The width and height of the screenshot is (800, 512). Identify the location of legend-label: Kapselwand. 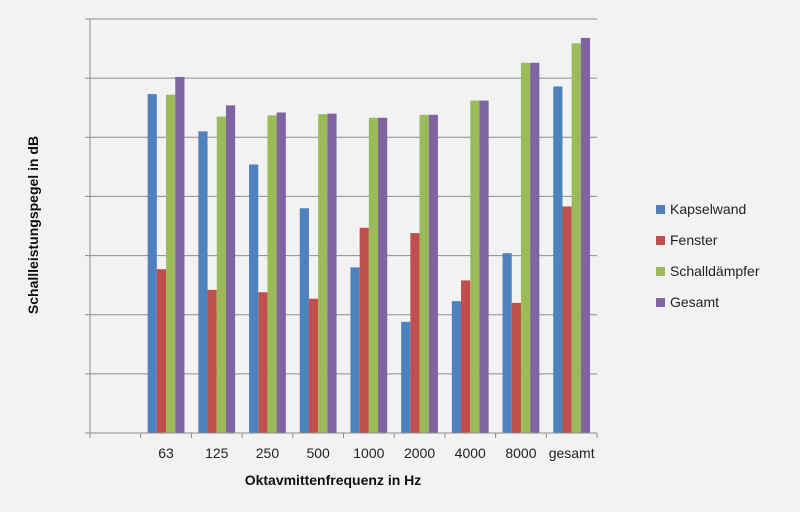
(708, 209).